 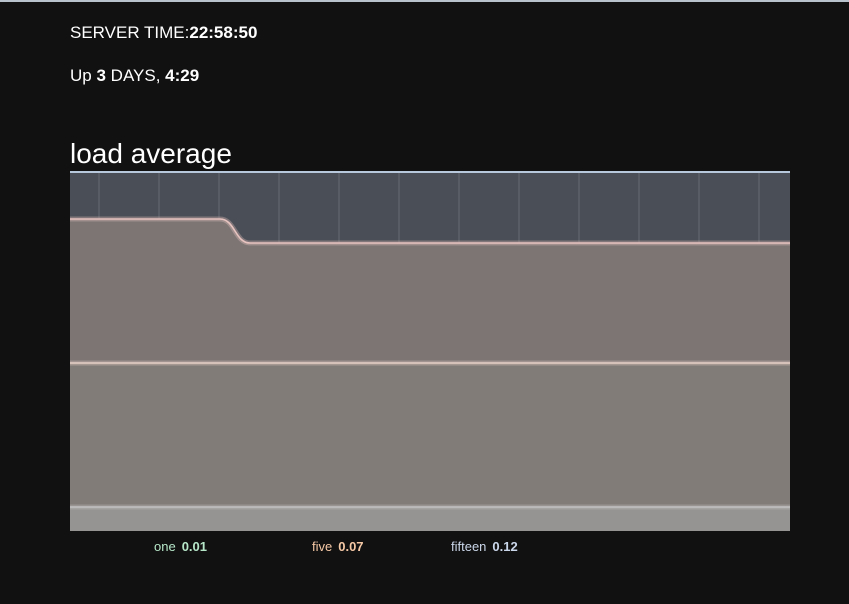 What do you see at coordinates (424, 1) in the screenshot?
I see `window-top-edge` at bounding box center [424, 1].